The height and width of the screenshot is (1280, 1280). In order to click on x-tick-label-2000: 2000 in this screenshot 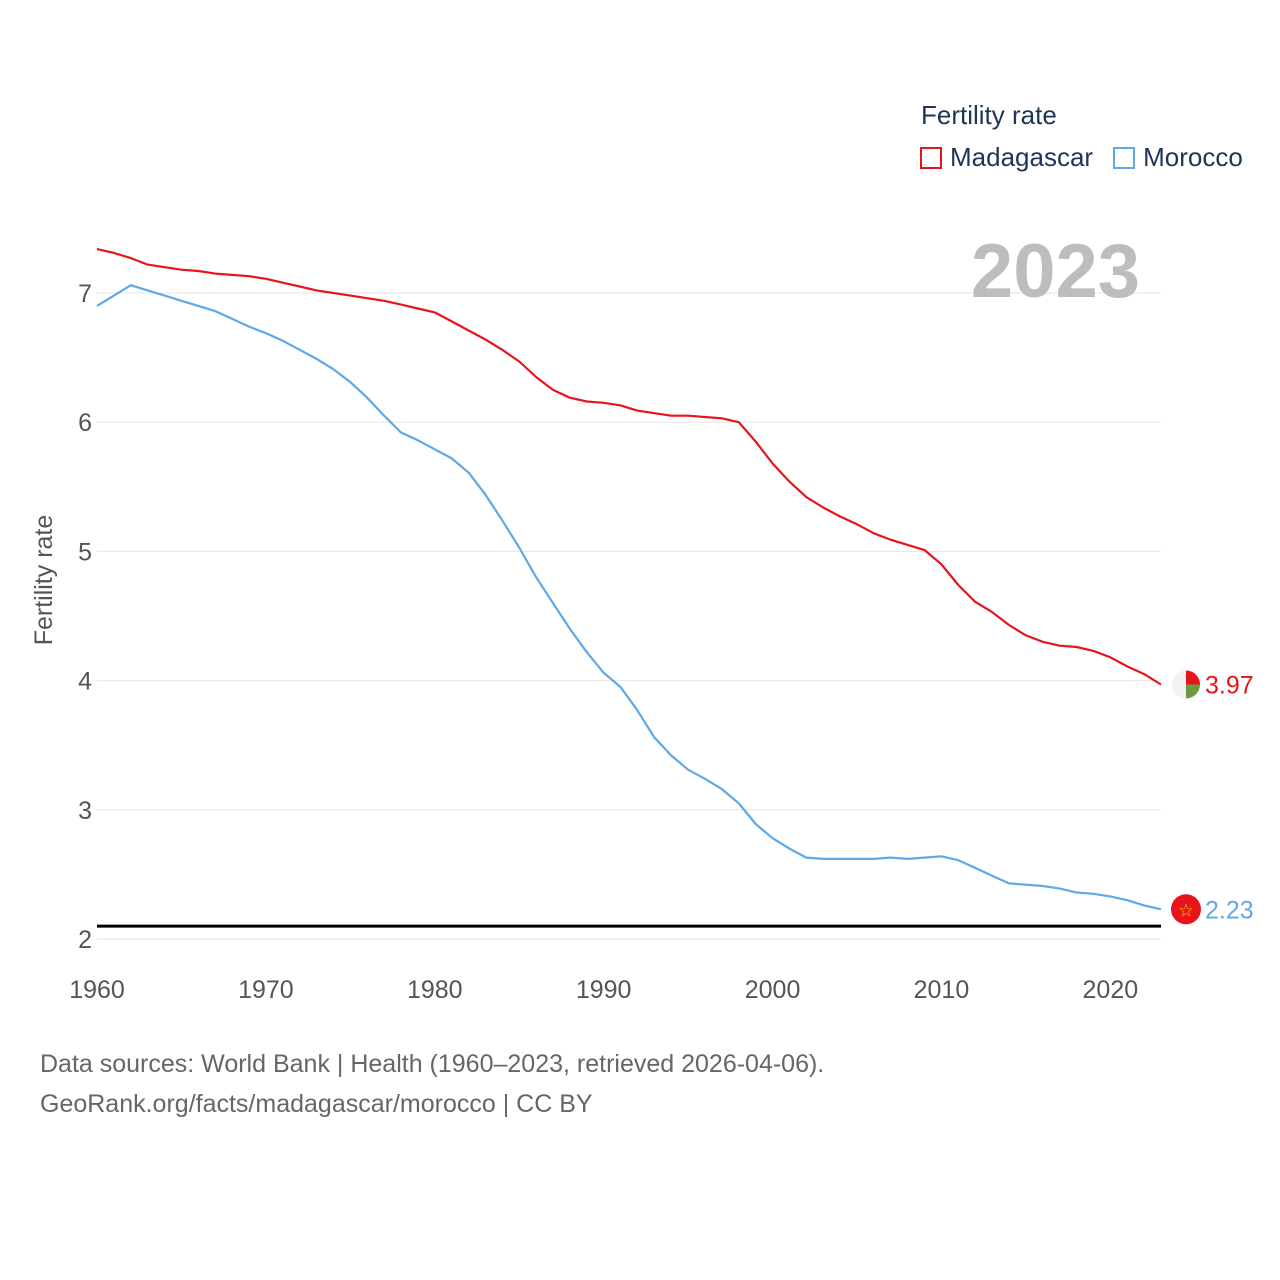, I will do `click(773, 990)`.